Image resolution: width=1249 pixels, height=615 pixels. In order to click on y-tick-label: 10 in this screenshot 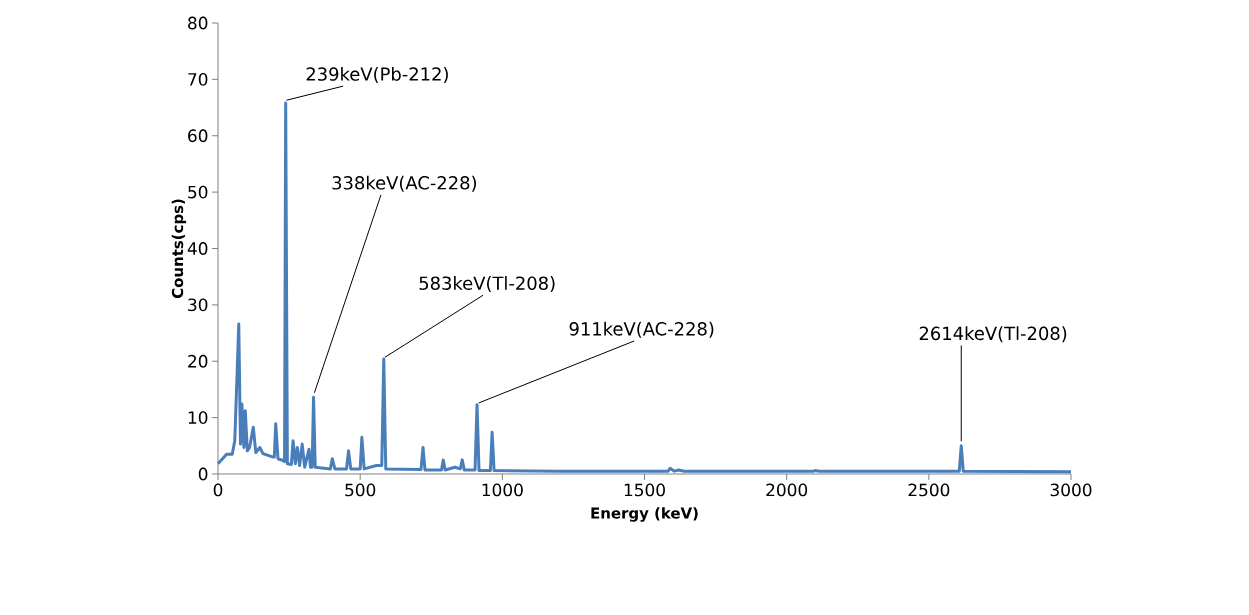, I will do `click(198, 418)`.